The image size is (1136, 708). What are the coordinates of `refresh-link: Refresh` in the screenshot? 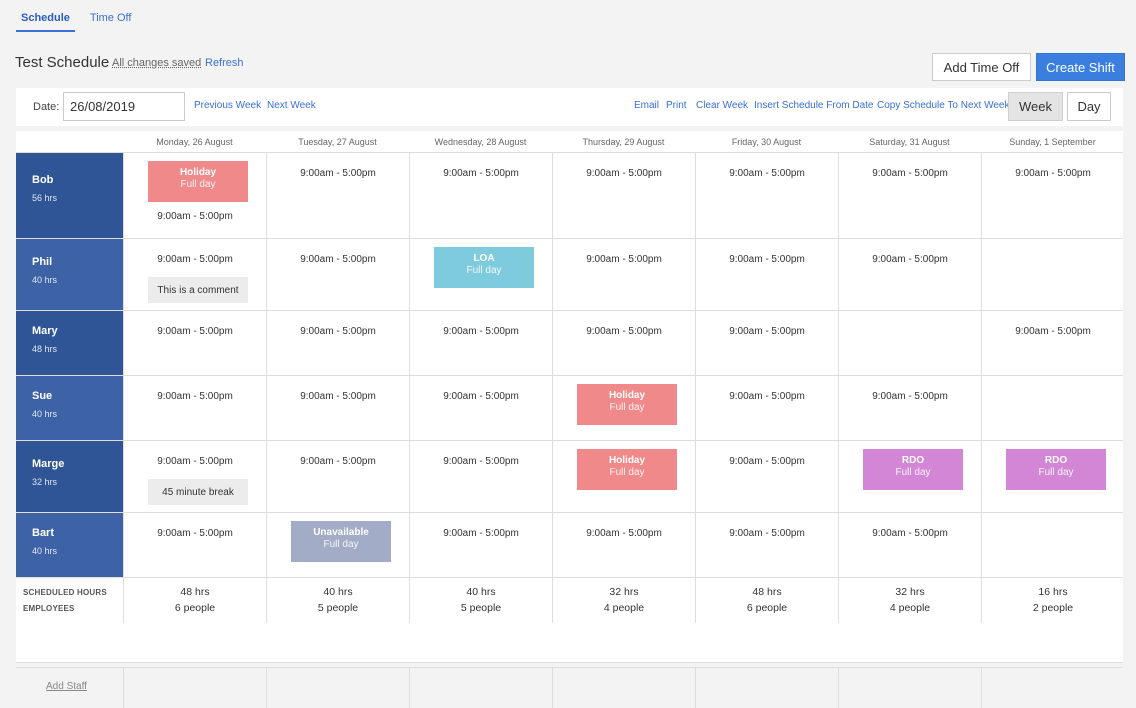 It's located at (224, 63).